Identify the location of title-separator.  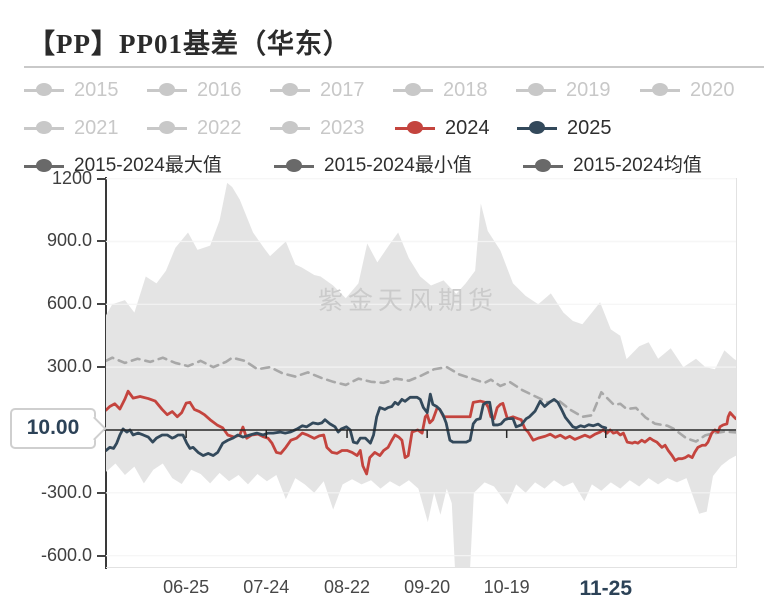
(394, 67).